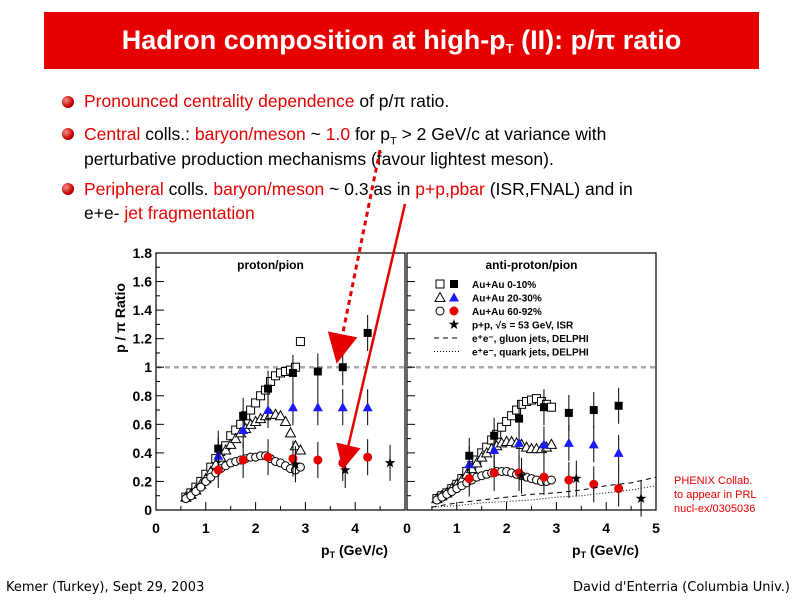 Image resolution: width=800 pixels, height=600 pixels. What do you see at coordinates (681, 587) in the screenshot?
I see `footer-right: David d'Enterria (Columbia Univ.)` at bounding box center [681, 587].